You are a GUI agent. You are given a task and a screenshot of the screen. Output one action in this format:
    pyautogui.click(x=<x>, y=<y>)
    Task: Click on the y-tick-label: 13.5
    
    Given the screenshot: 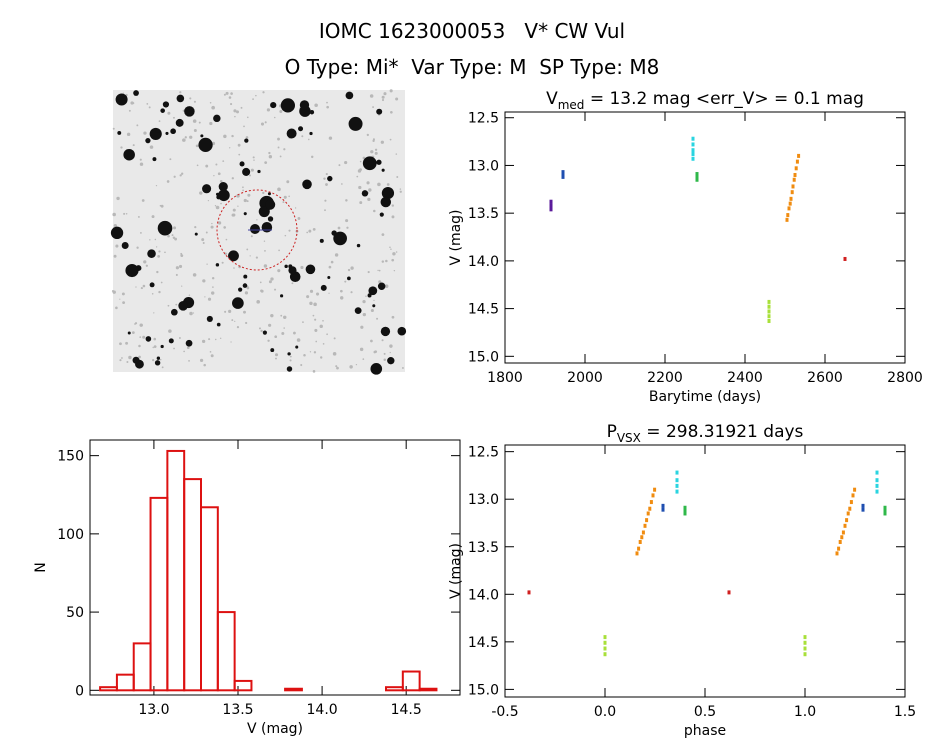 What is the action you would take?
    pyautogui.click(x=483, y=214)
    